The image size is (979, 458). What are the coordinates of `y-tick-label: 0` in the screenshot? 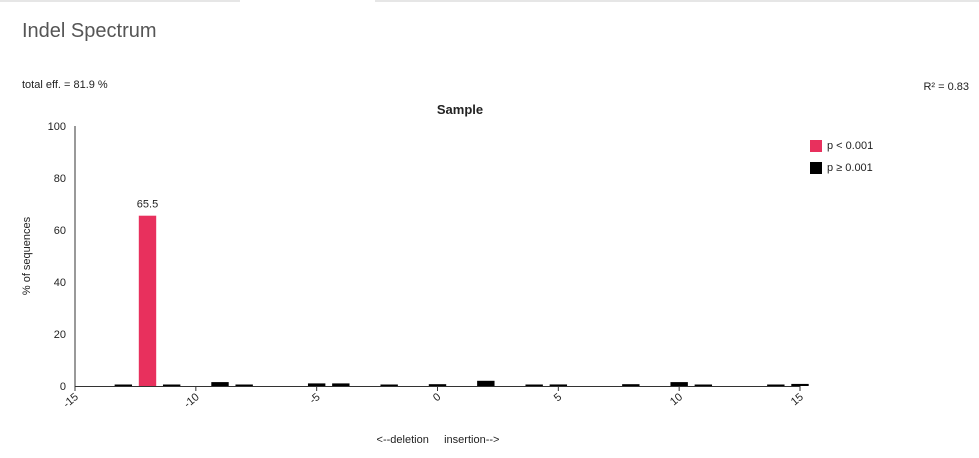 It's located at (63, 387).